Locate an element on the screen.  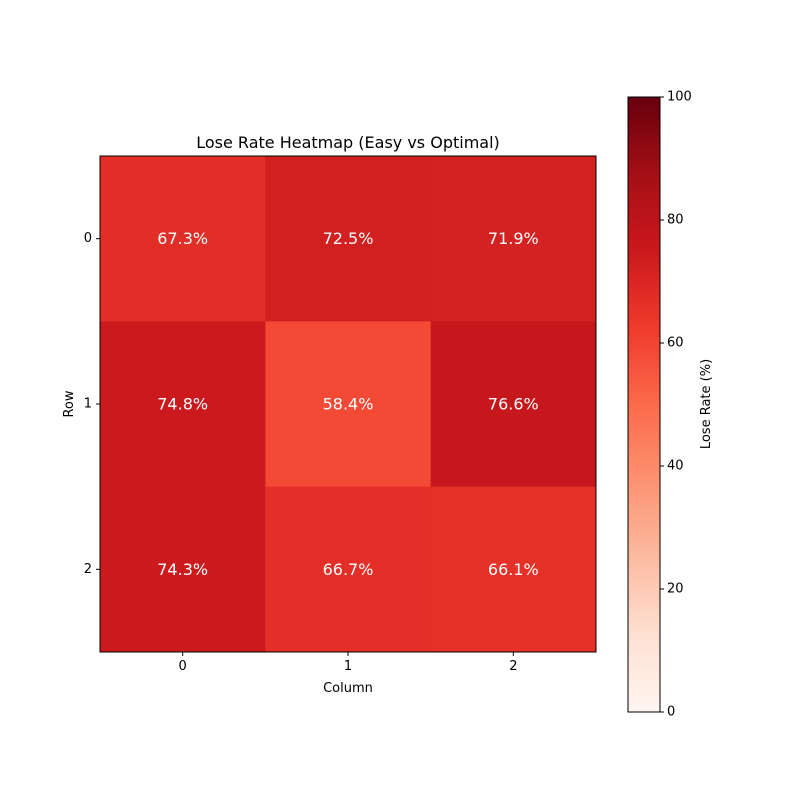
y-tick-label: 0 is located at coordinates (88, 238).